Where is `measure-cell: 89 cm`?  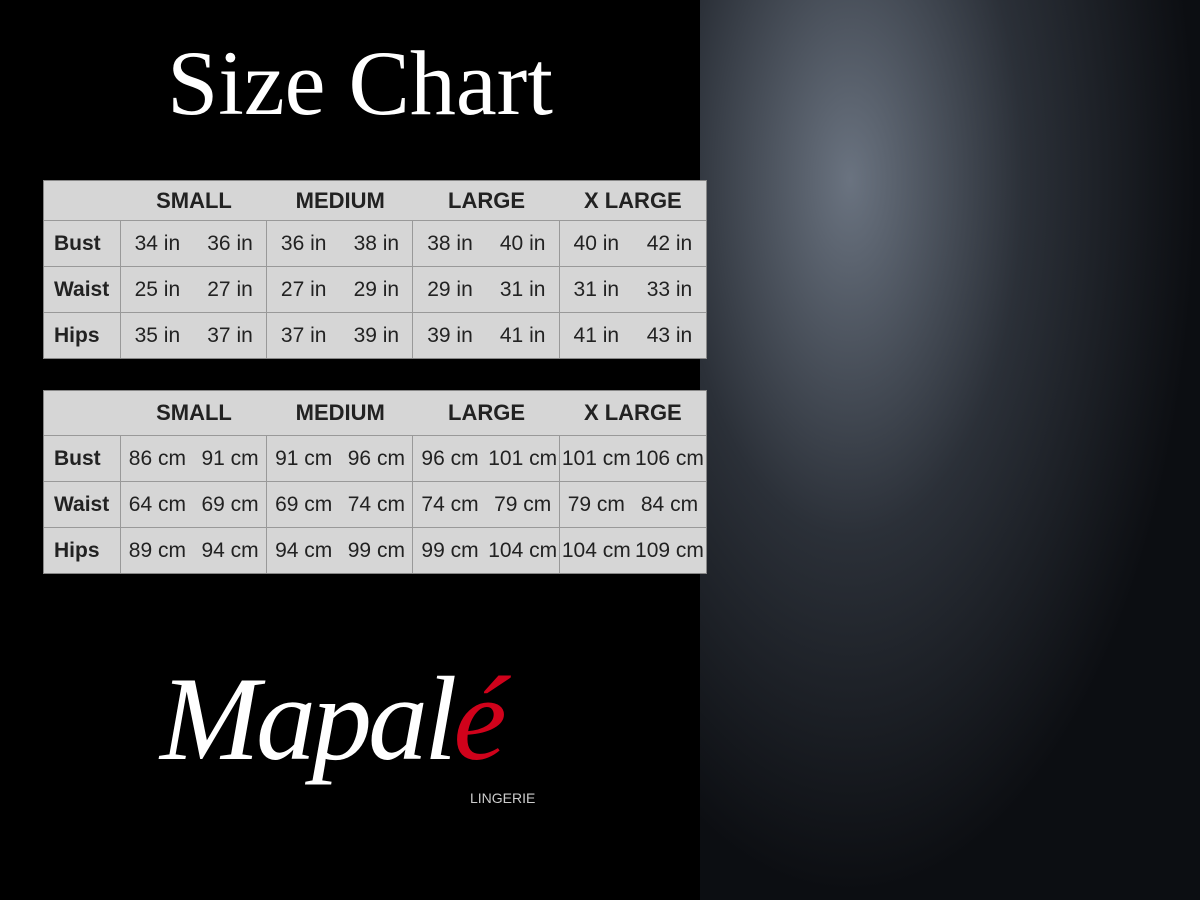 measure-cell: 89 cm is located at coordinates (157, 550).